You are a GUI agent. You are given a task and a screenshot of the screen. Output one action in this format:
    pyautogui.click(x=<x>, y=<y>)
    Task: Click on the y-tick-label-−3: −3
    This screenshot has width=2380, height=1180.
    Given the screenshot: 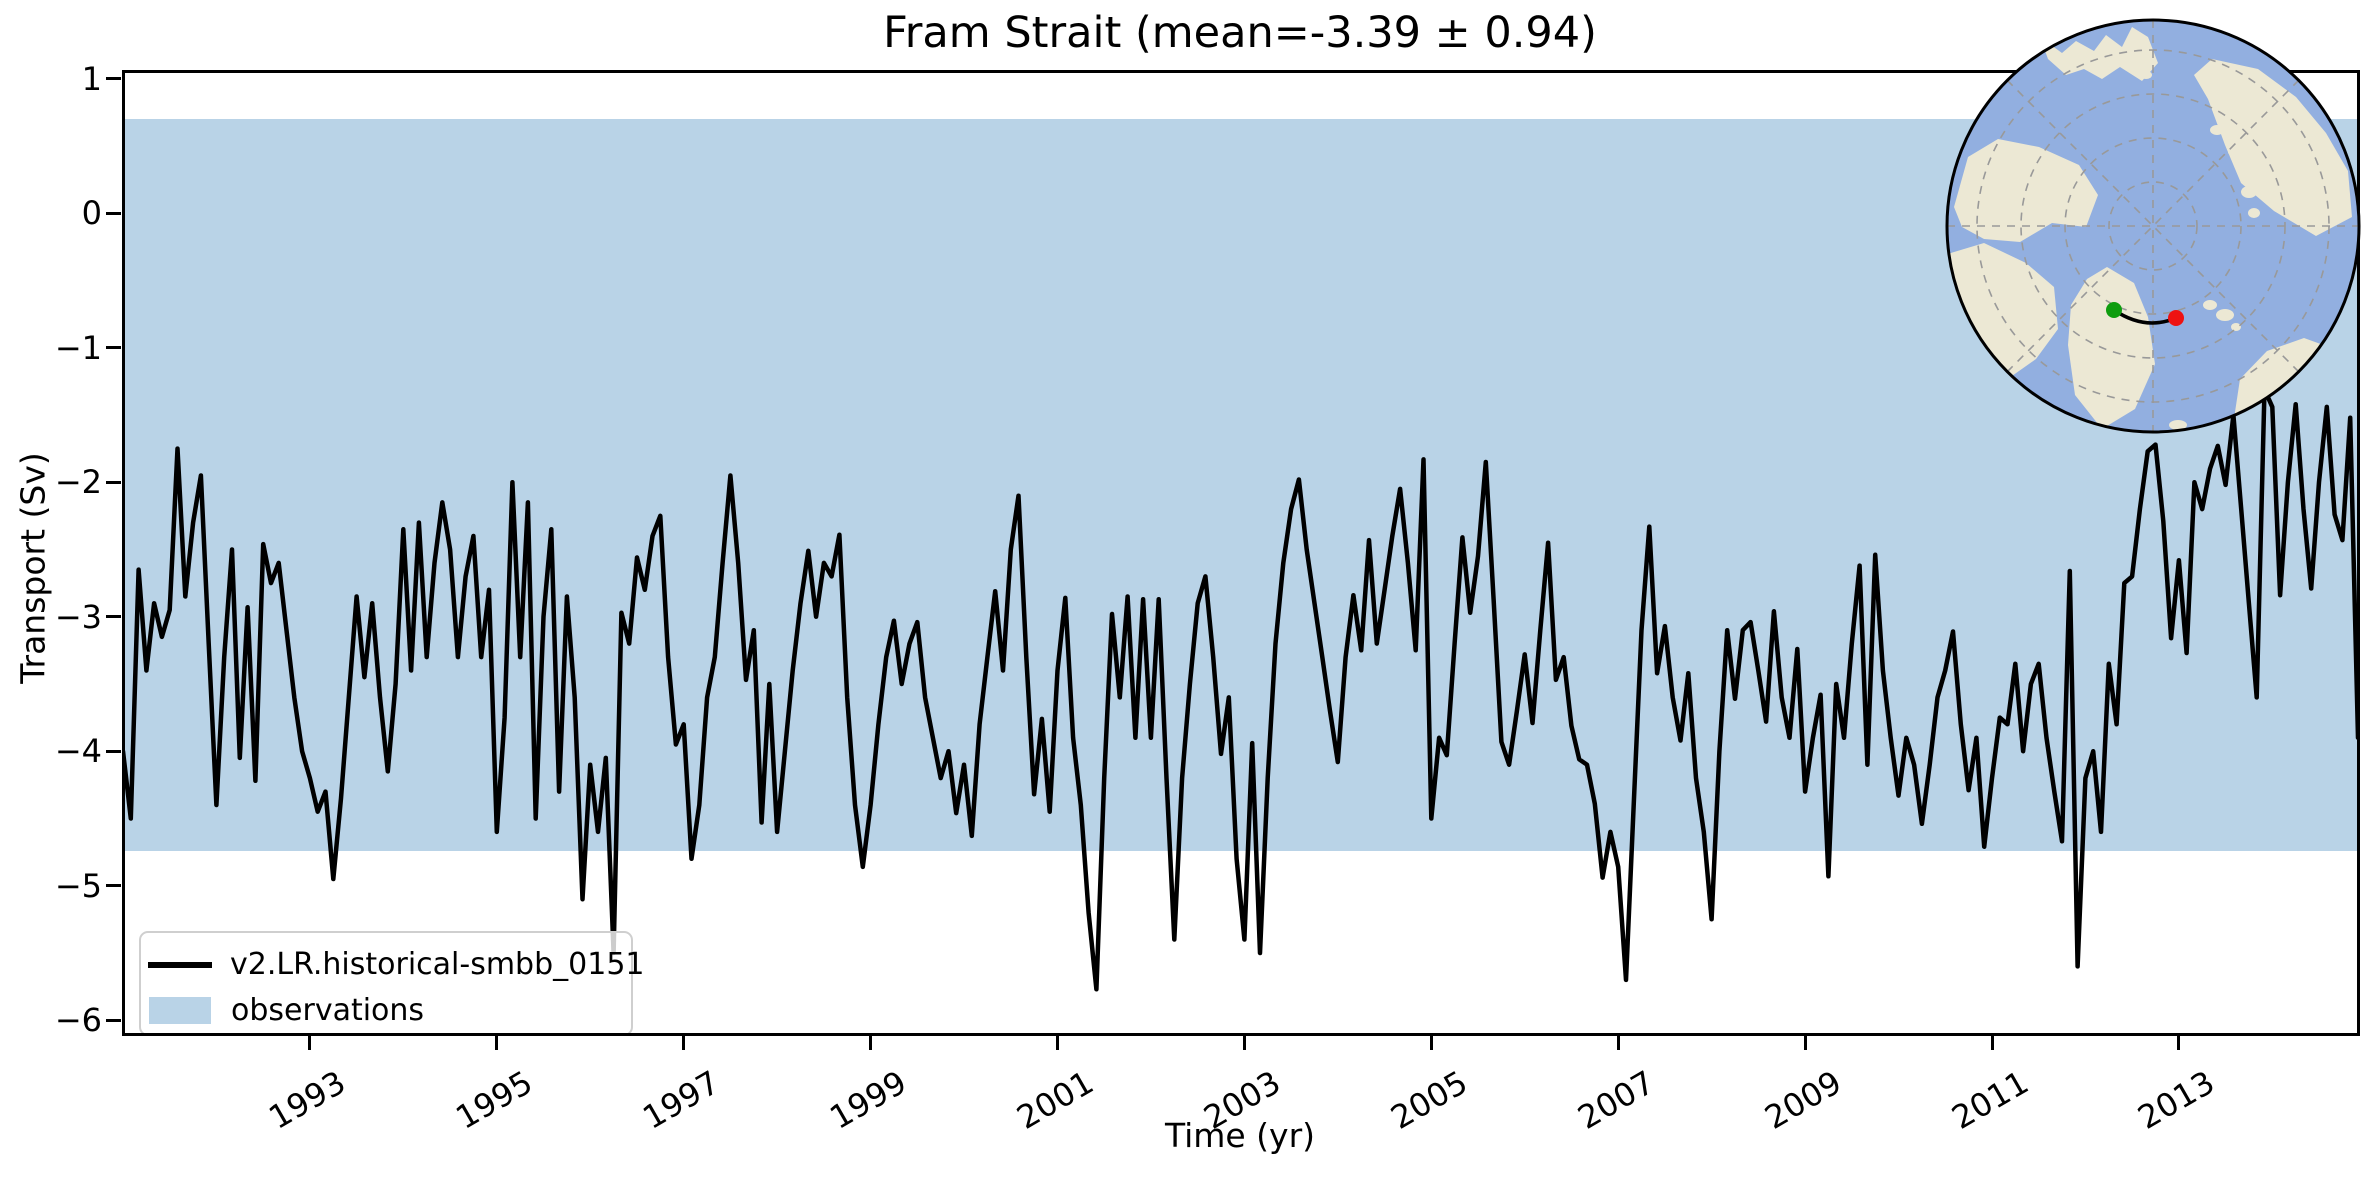 What is the action you would take?
    pyautogui.click(x=78, y=616)
    